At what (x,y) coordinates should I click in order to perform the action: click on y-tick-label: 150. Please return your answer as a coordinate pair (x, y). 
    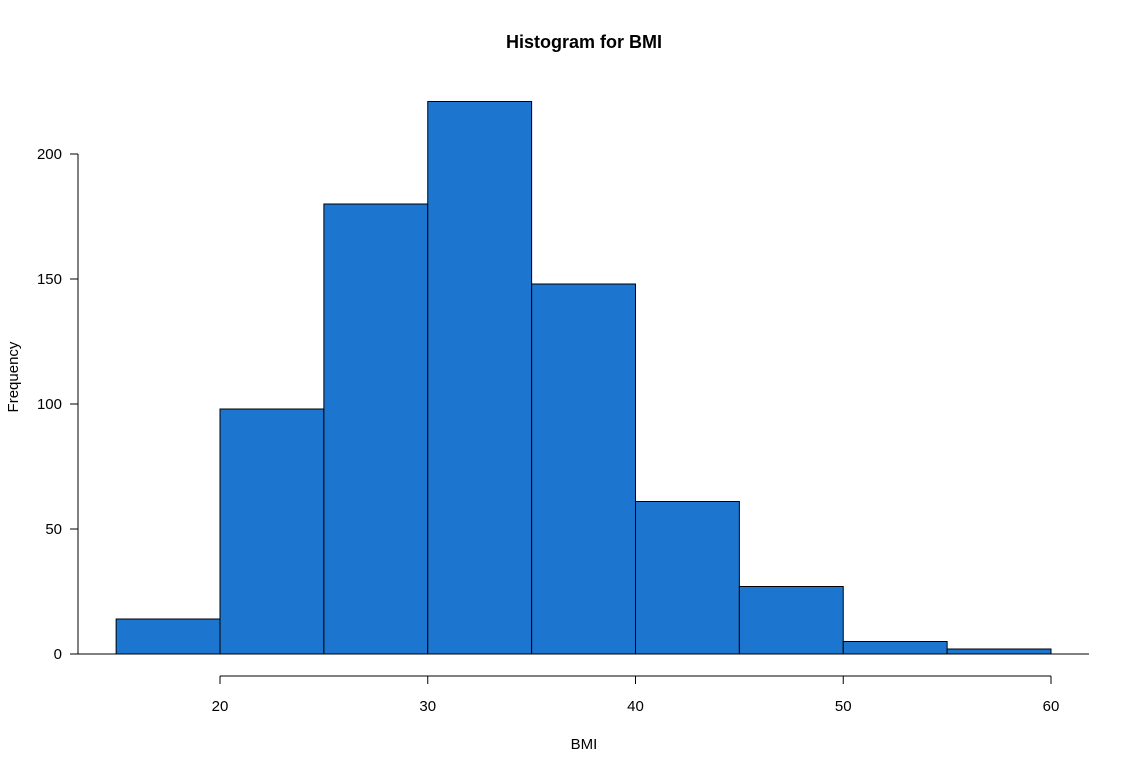
    Looking at the image, I should click on (49, 279).